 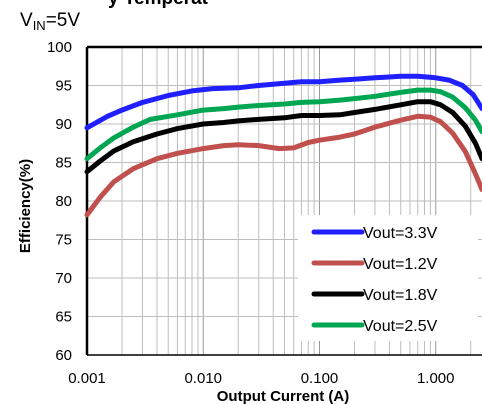 What do you see at coordinates (158, 4) in the screenshot?
I see `chart-title-fragment: y Temperat` at bounding box center [158, 4].